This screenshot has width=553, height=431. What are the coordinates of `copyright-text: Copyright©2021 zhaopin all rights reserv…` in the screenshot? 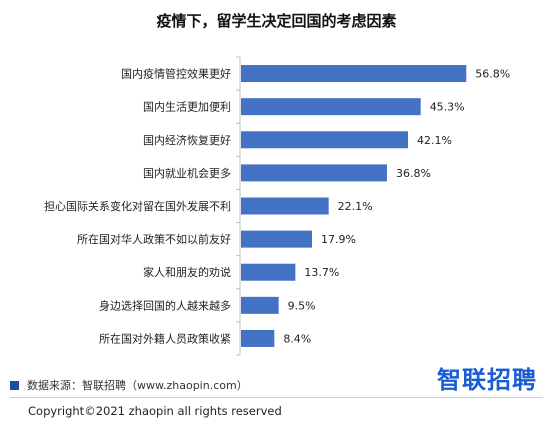 It's located at (155, 411).